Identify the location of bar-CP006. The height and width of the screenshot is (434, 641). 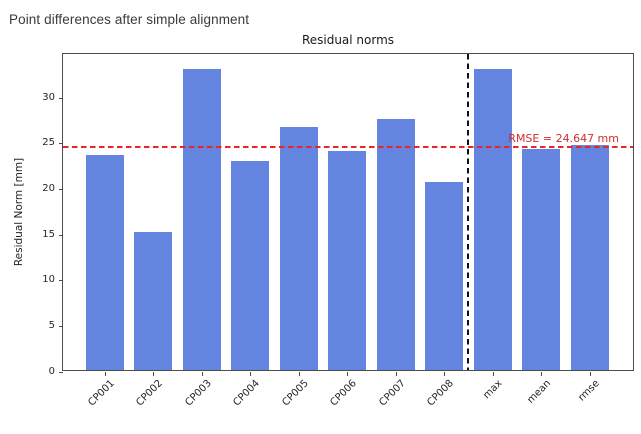
(347, 260).